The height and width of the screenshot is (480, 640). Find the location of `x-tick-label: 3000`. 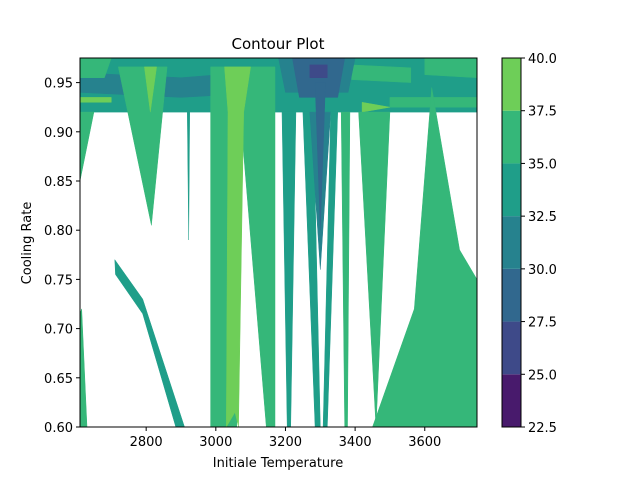

x-tick-label: 3000 is located at coordinates (215, 442).